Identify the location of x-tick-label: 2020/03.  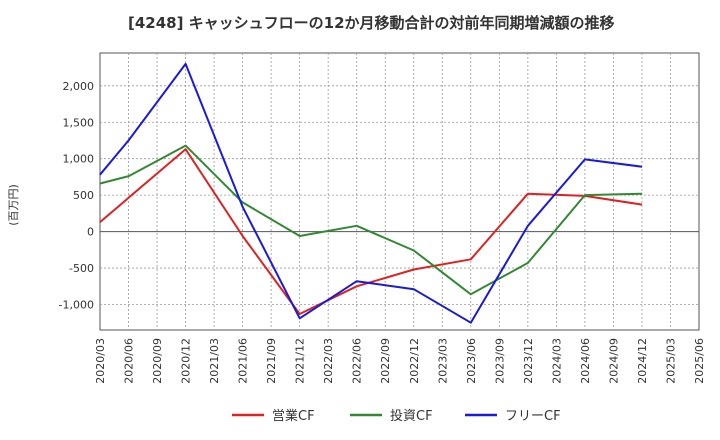
(100, 361).